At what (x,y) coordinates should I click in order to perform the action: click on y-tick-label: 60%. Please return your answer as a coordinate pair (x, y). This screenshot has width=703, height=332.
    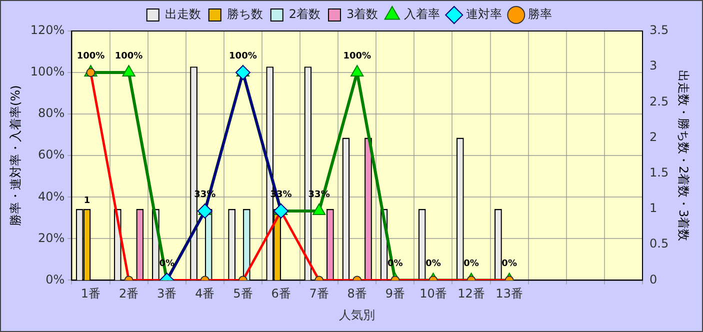
    Looking at the image, I should click on (51, 155).